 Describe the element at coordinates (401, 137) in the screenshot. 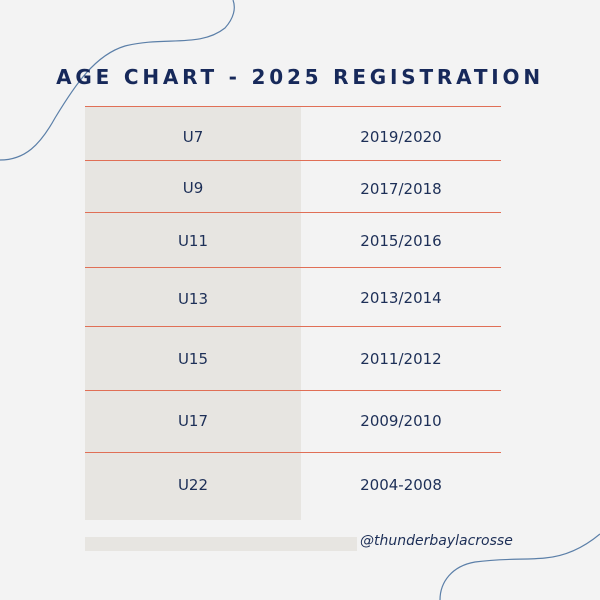

I see `years-cell-u7: 2019/2020` at that location.